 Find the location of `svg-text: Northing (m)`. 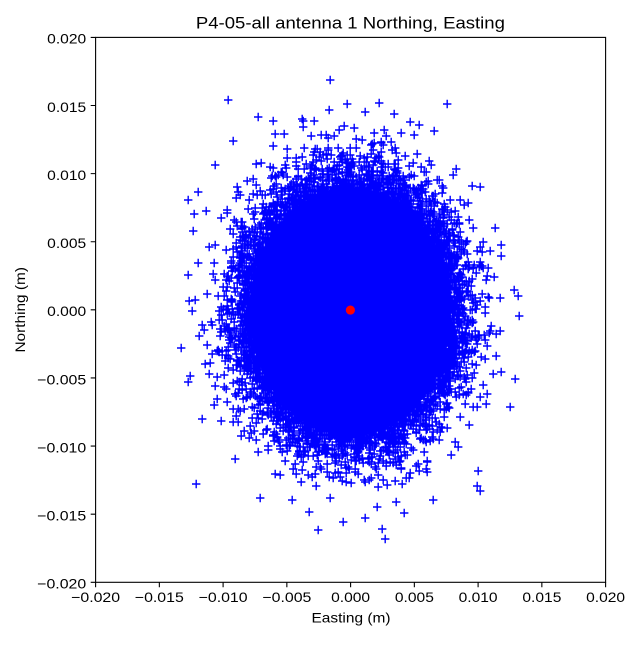

svg-text: Northing (m) is located at coordinates (20, 310).